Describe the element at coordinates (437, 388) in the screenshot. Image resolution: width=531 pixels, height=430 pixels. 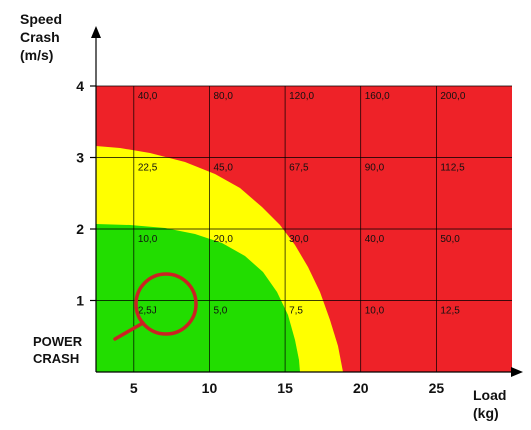
I see `x-tick-label: 25` at that location.